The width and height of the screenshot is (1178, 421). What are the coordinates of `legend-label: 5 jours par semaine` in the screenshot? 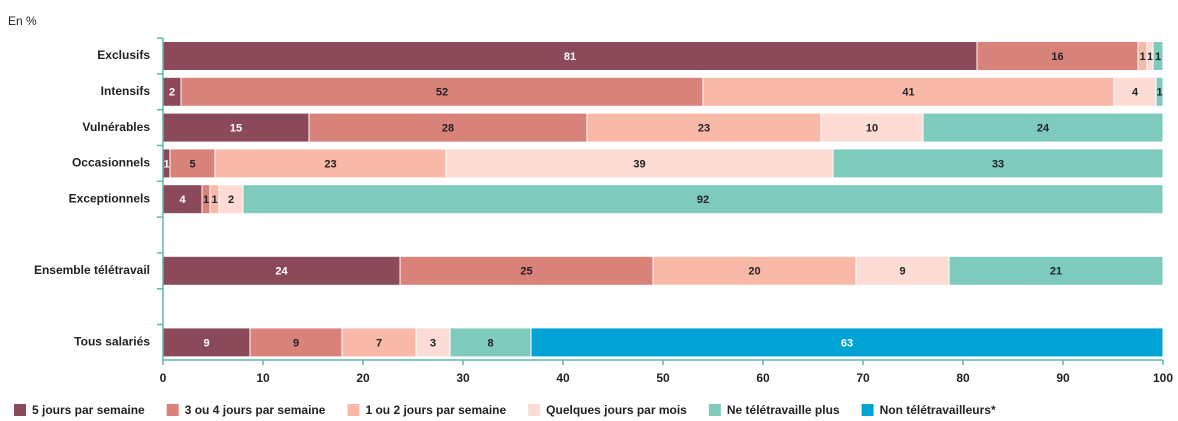 It's located at (88, 410).